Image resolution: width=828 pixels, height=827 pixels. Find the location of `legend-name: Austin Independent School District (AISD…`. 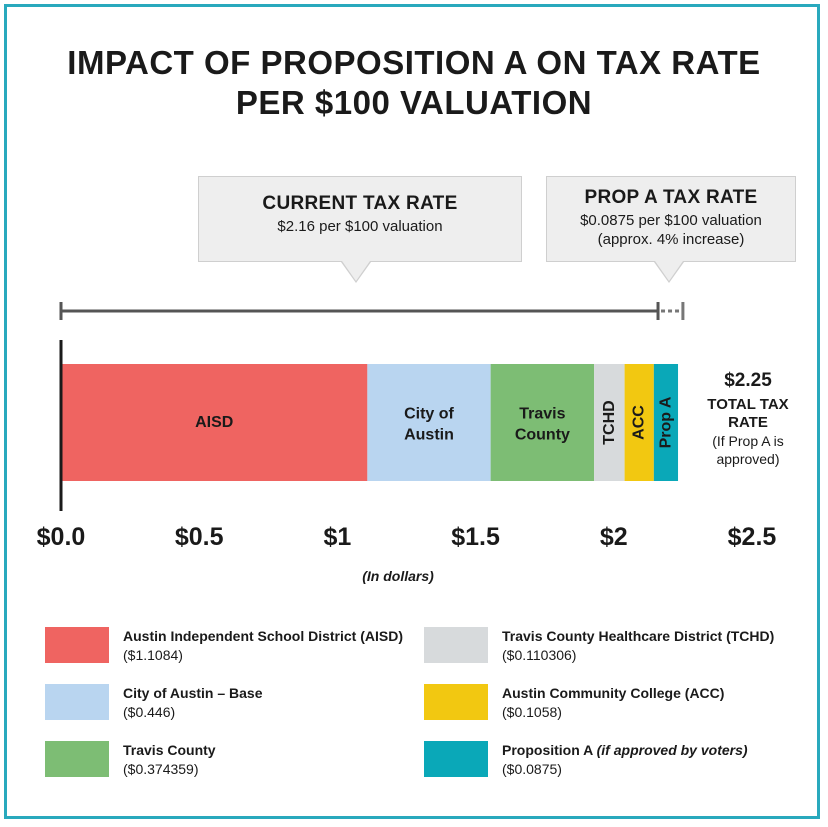

legend-name: Austin Independent School District (AISD… is located at coordinates (263, 636).